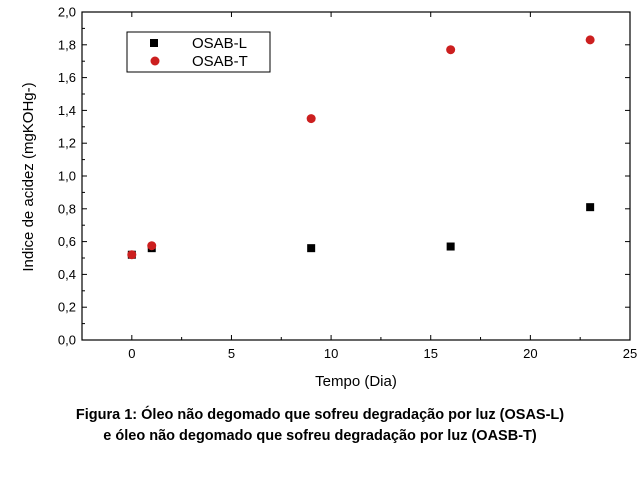  Describe the element at coordinates (67, 77) in the screenshot. I see `y-tick-label: 1,6` at that location.